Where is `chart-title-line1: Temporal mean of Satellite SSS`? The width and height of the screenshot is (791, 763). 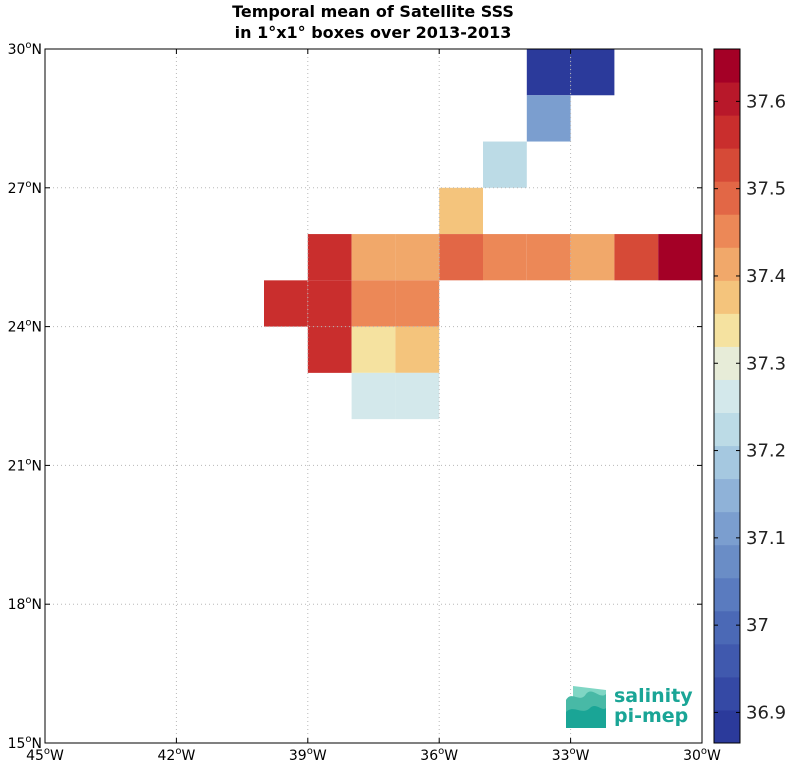
chart-title-line1: Temporal mean of Satellite SSS is located at coordinates (373, 11).